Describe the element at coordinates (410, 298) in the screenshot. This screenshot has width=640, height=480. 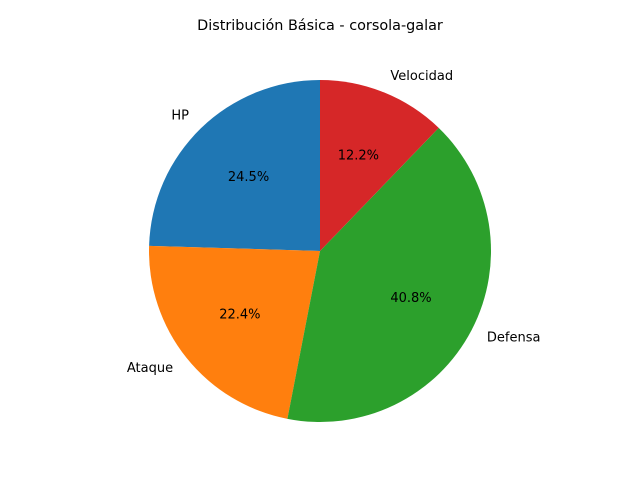
I see `slice-percent-defensa: 40.8%` at that location.